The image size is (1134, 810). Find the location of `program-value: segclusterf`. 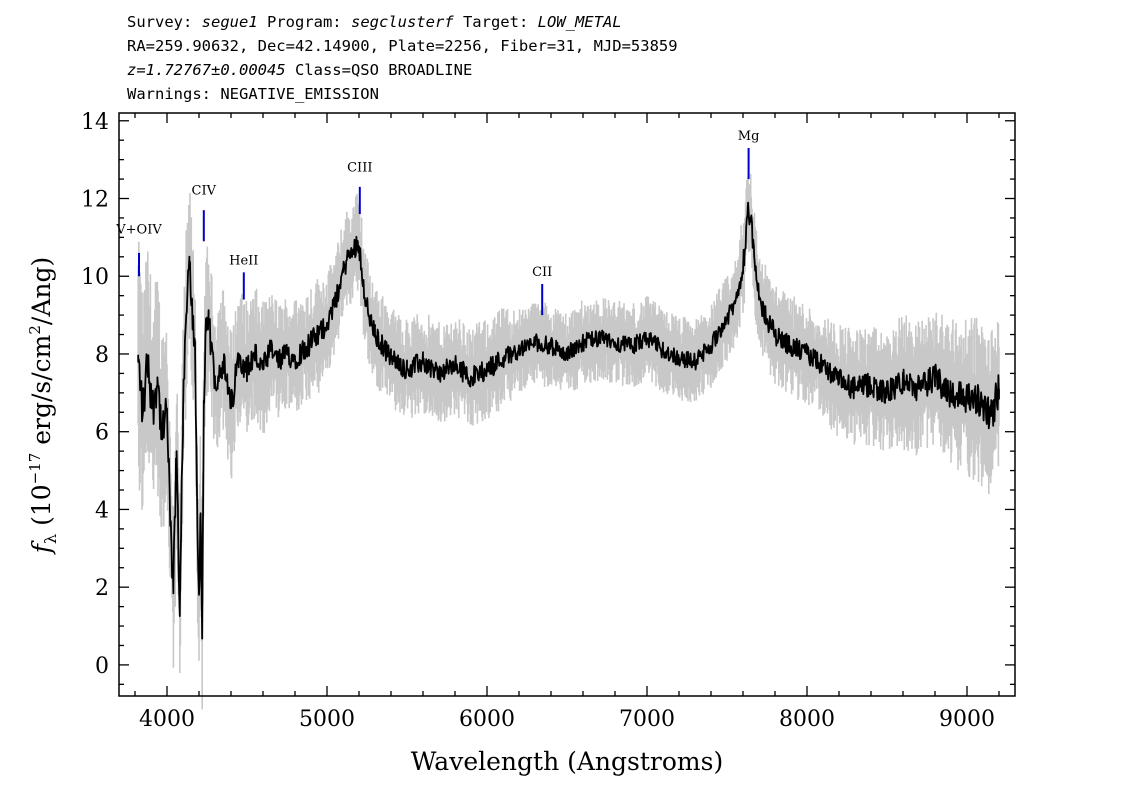

program-value: segclusterf is located at coordinates (402, 22).